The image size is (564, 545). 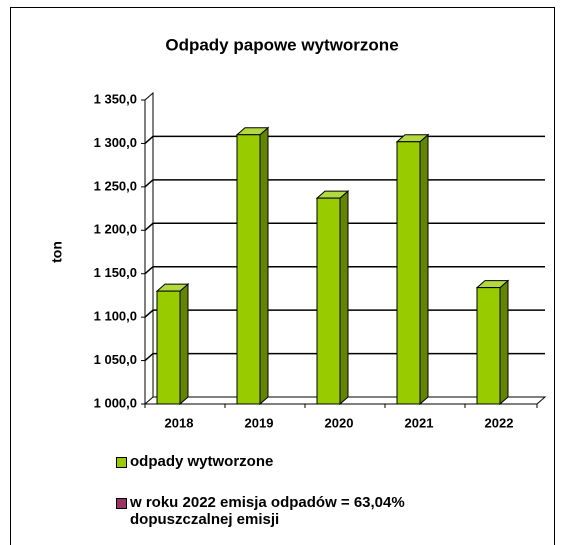 What do you see at coordinates (339, 422) in the screenshot?
I see `x-tick-label: 2020` at bounding box center [339, 422].